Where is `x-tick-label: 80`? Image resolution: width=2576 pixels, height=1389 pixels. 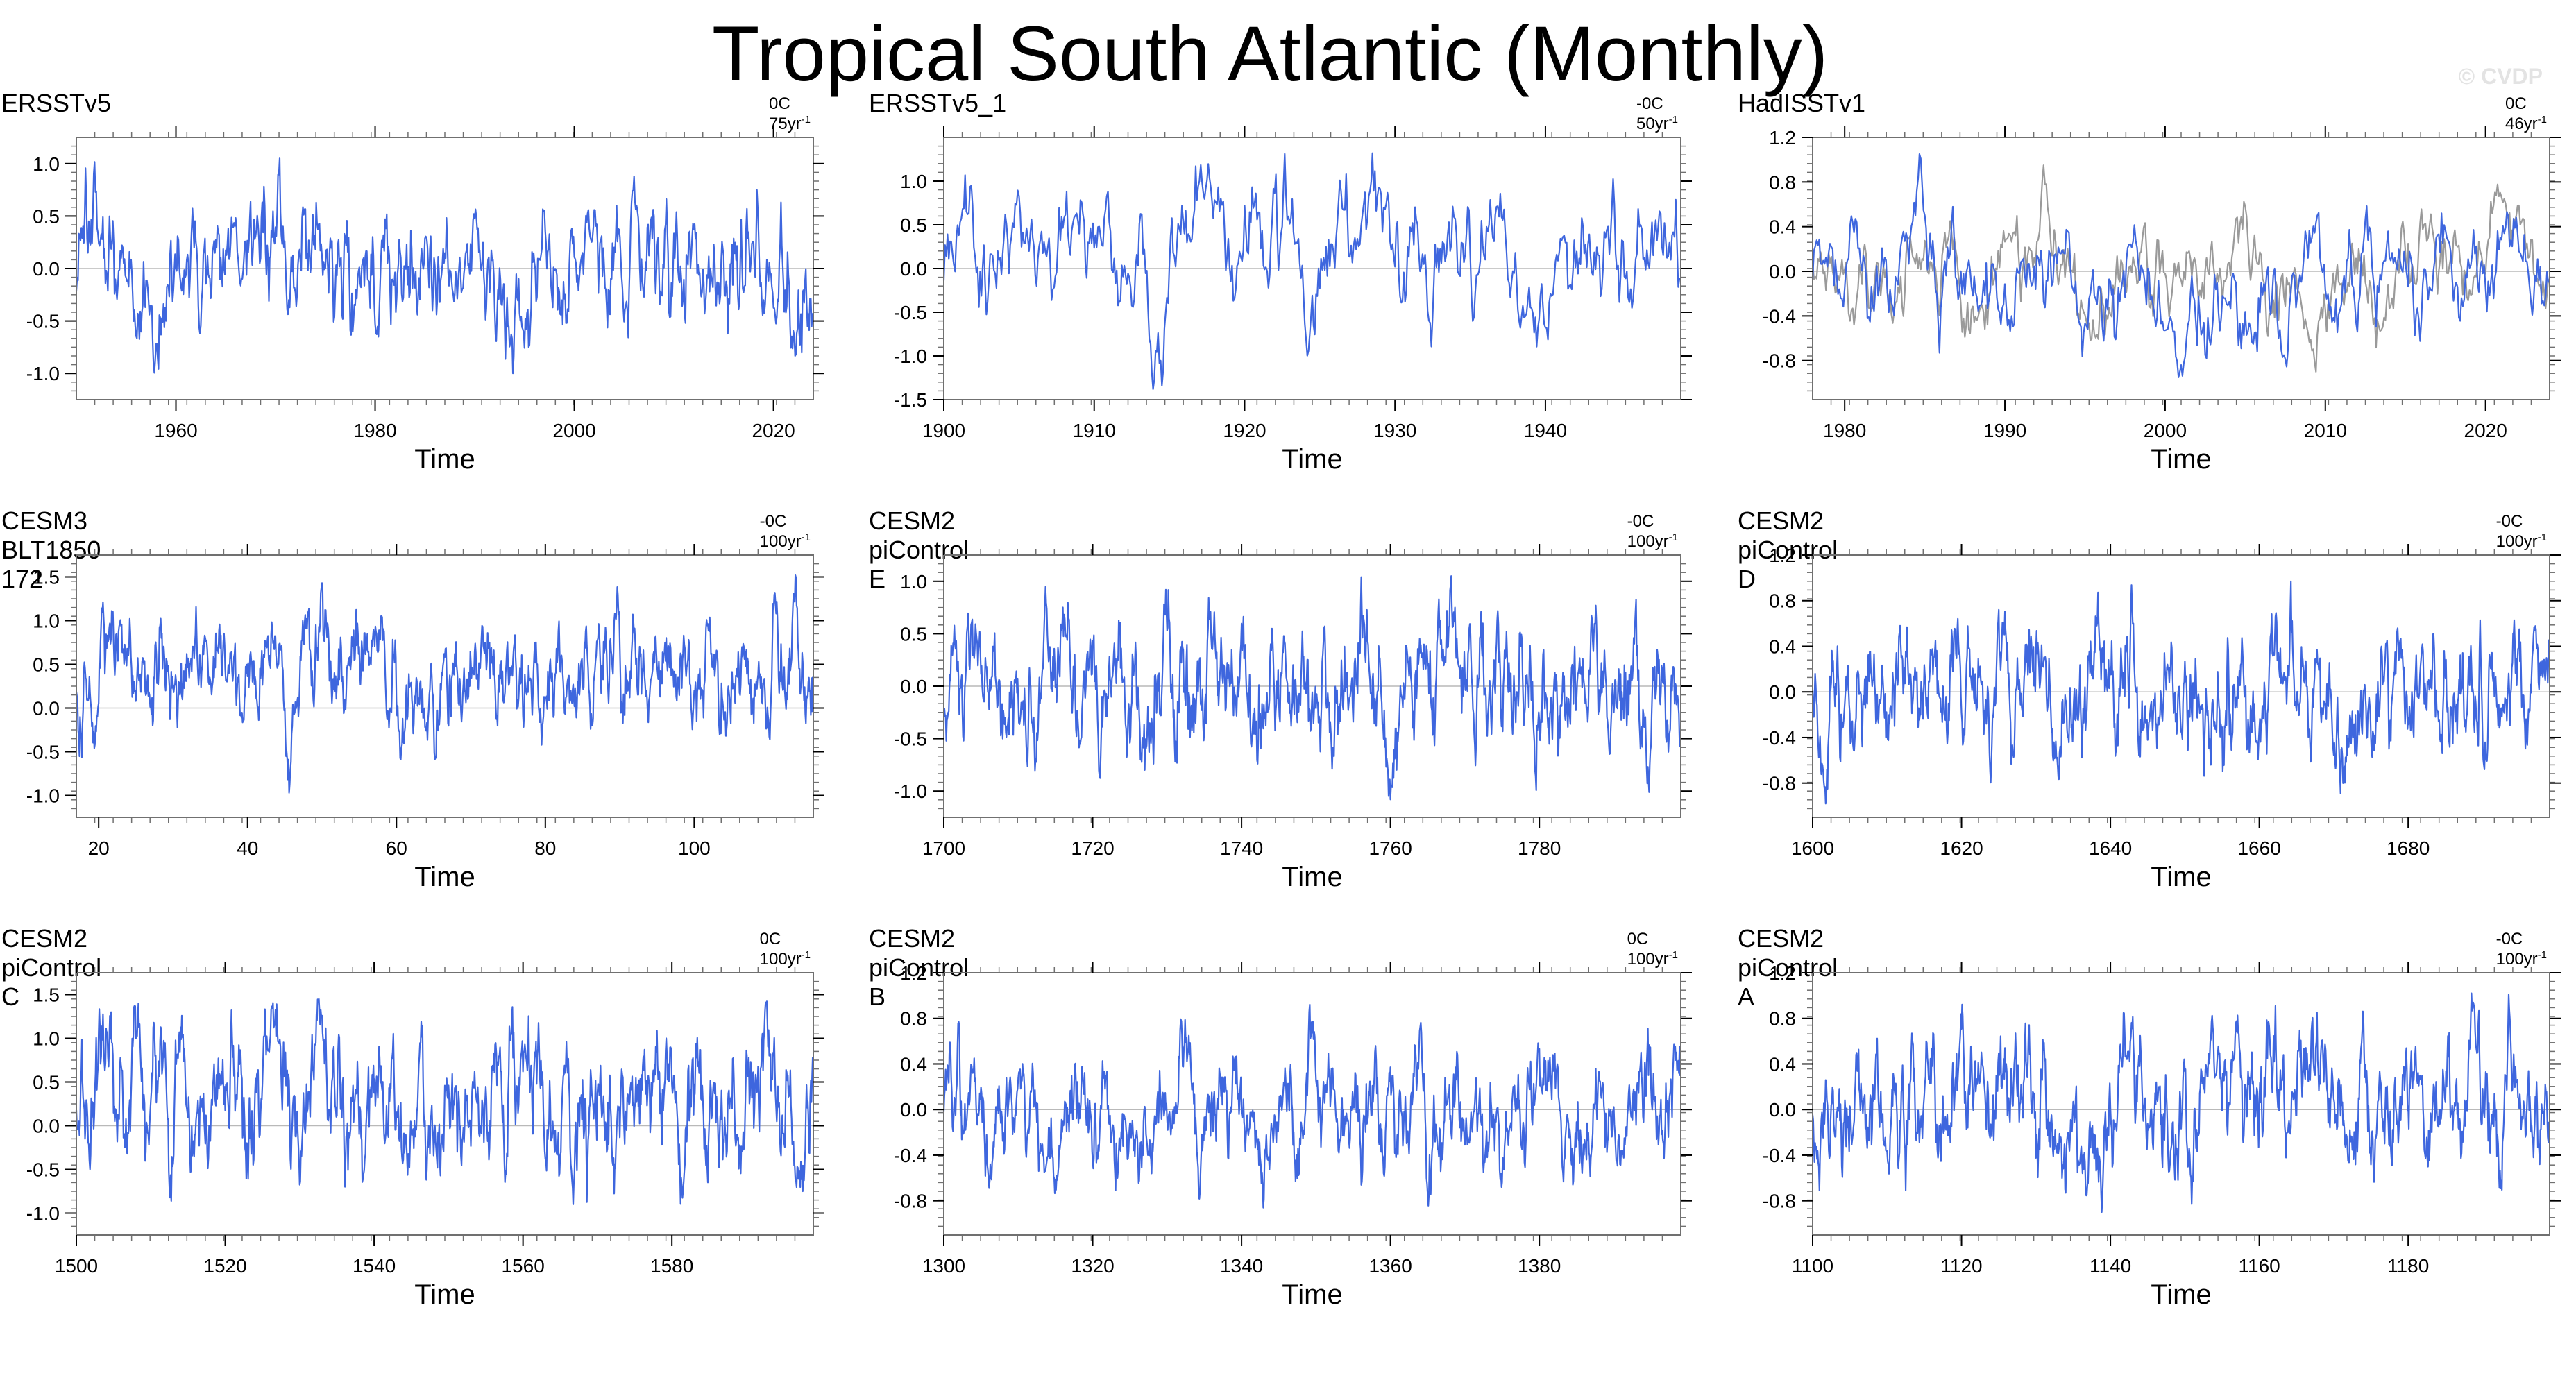
x-tick-label: 80 is located at coordinates (545, 848).